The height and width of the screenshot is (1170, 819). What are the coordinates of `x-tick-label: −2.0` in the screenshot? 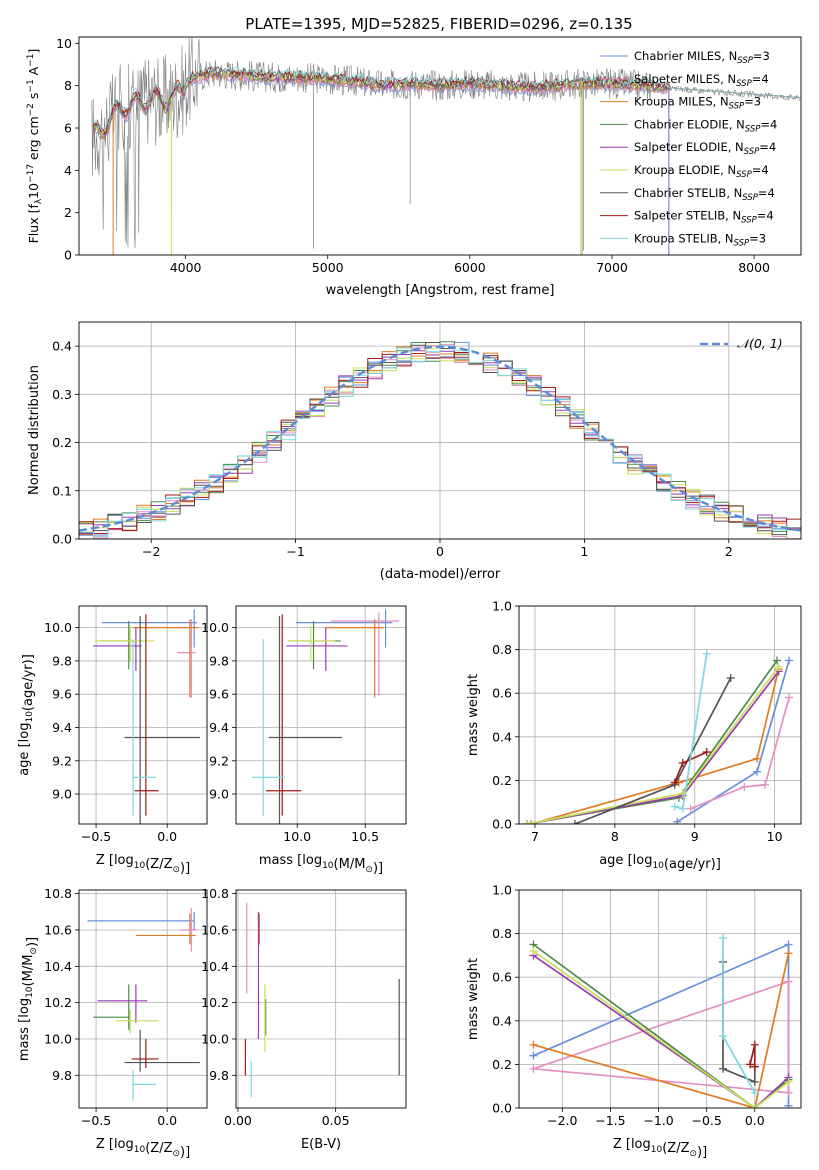 It's located at (562, 1120).